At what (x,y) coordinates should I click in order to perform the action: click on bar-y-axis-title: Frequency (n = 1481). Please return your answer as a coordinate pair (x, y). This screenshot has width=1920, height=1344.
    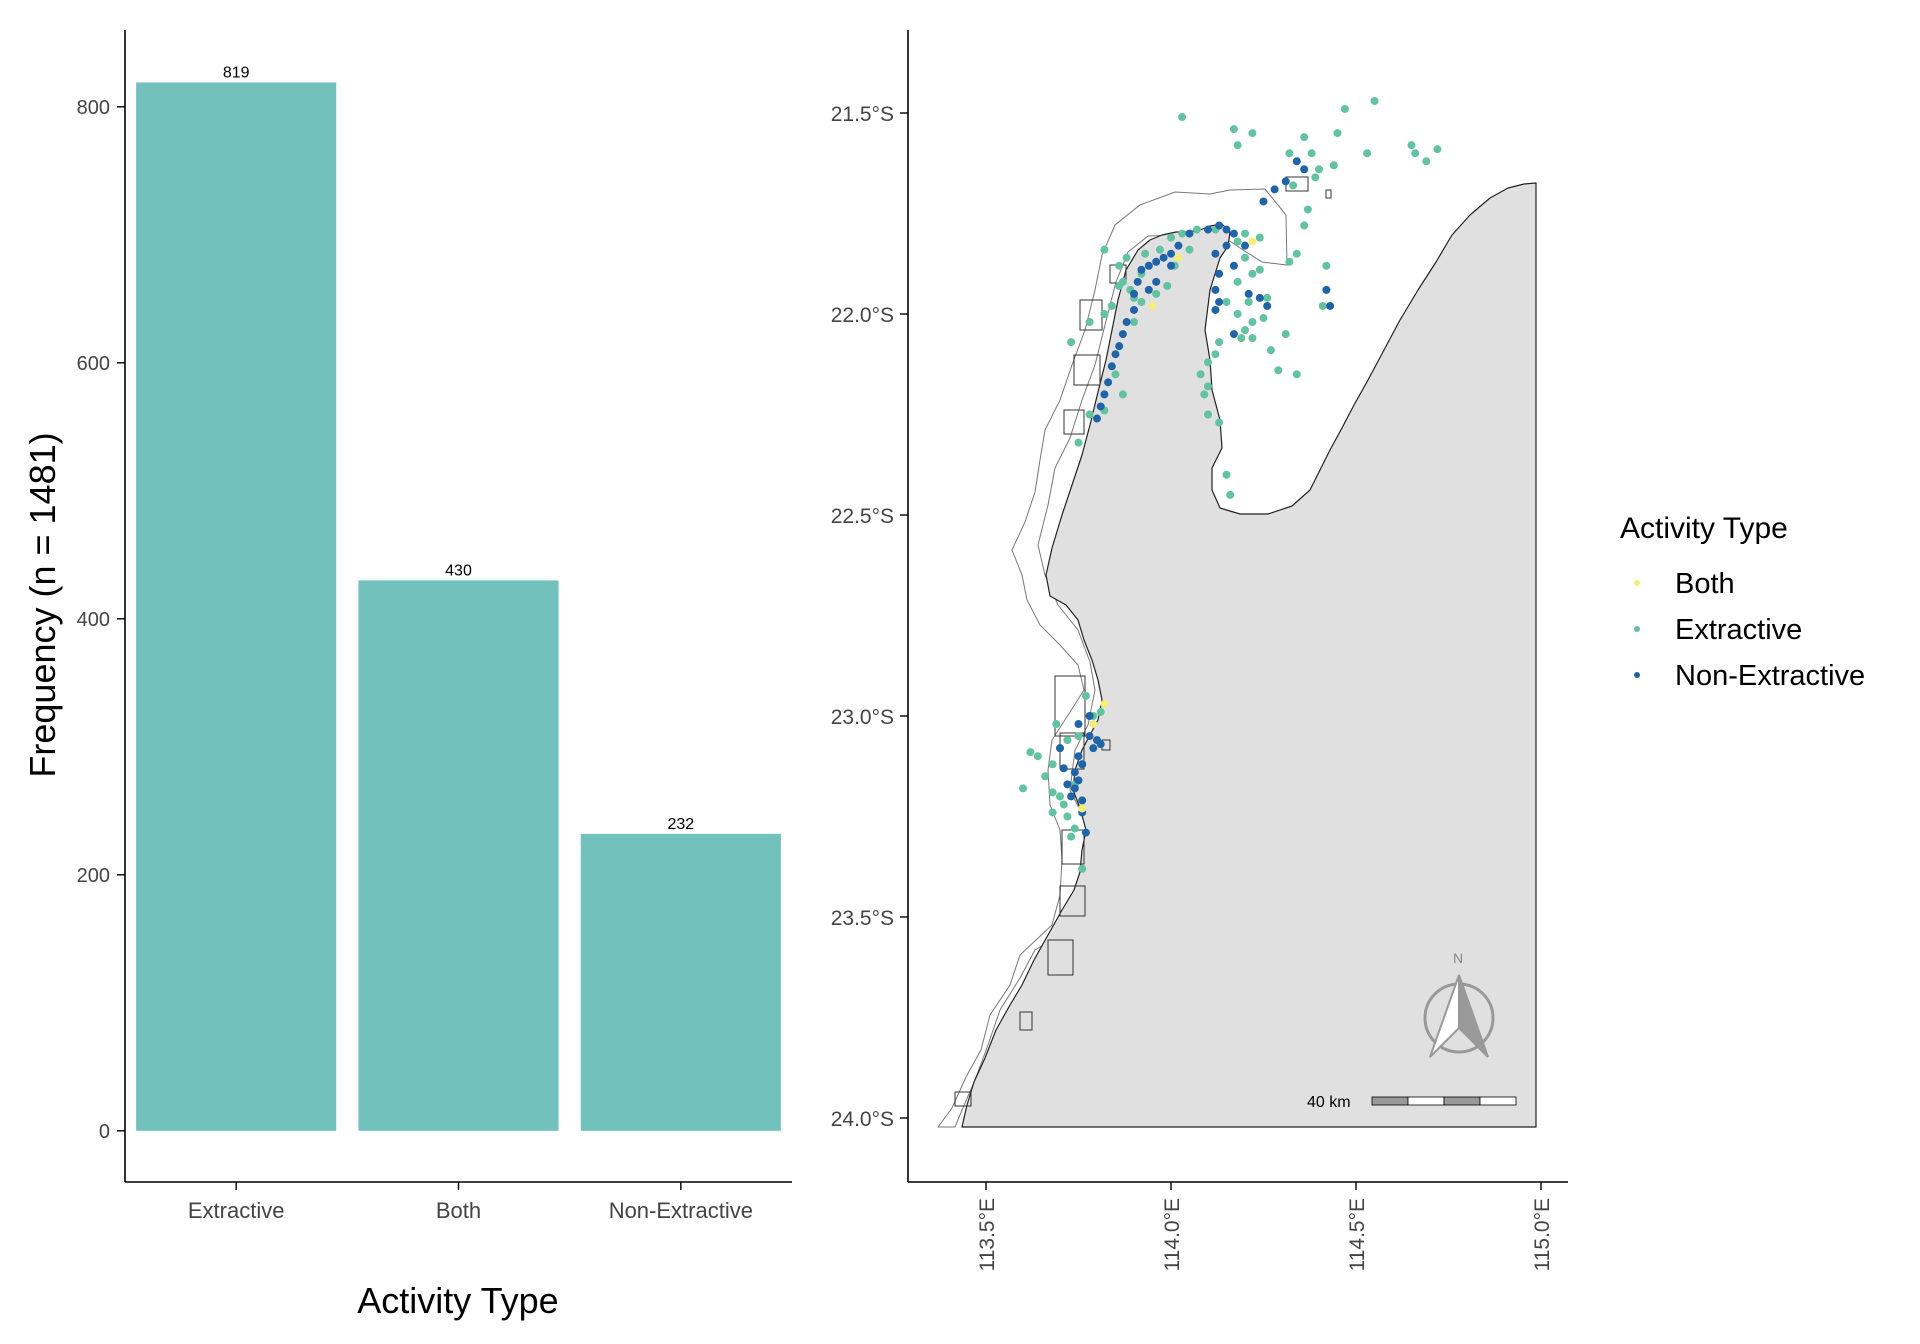
    Looking at the image, I should click on (42, 604).